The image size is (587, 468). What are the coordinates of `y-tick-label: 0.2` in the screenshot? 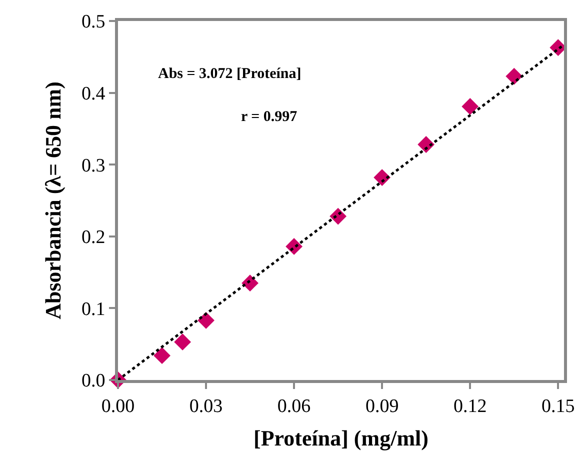 It's located at (93, 237).